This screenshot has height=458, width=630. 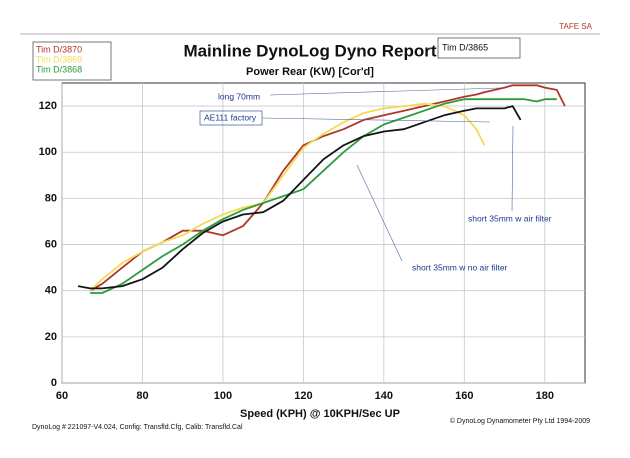 What do you see at coordinates (62, 396) in the screenshot?
I see `x-tick-label: 60` at bounding box center [62, 396].